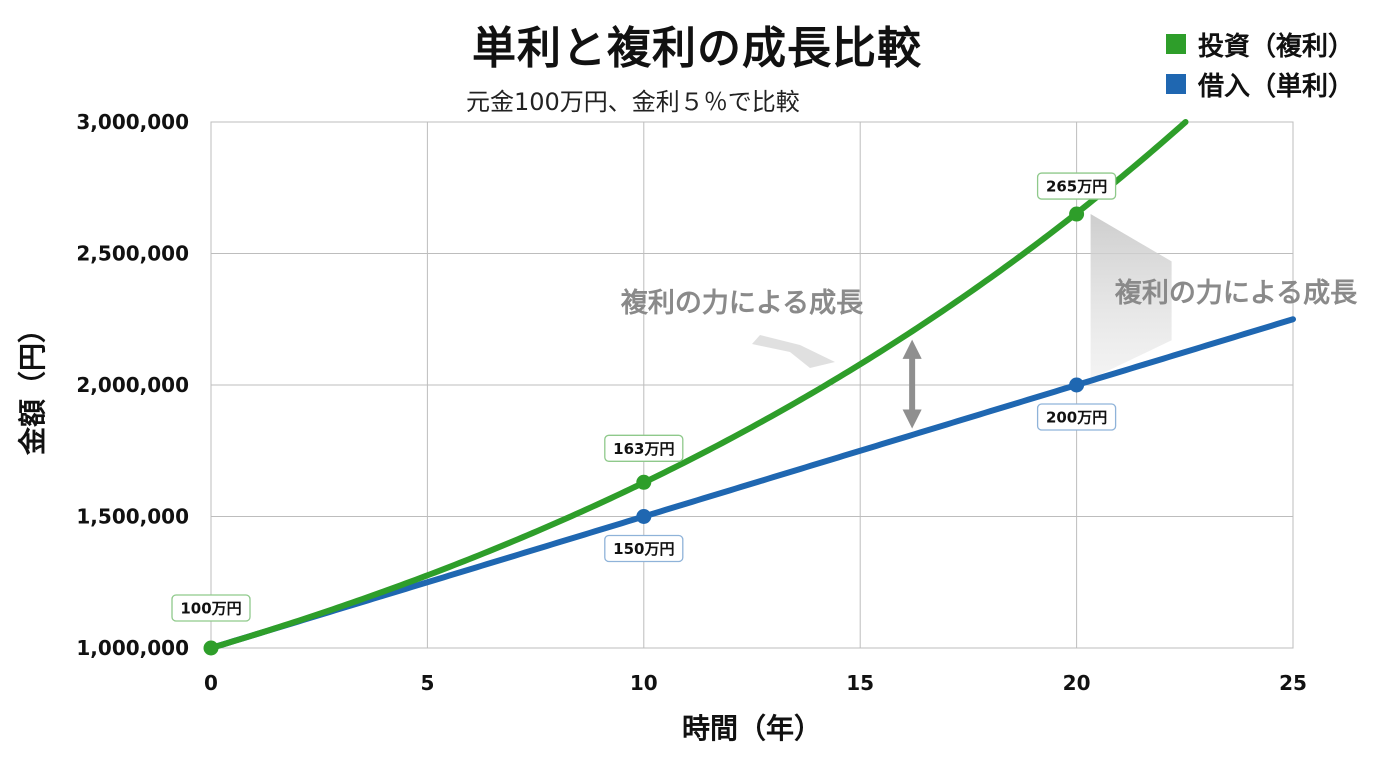 Image resolution: width=1394 pixels, height=760 pixels. Describe the element at coordinates (132, 648) in the screenshot. I see `y-tick-label: 1,000,000` at that location.